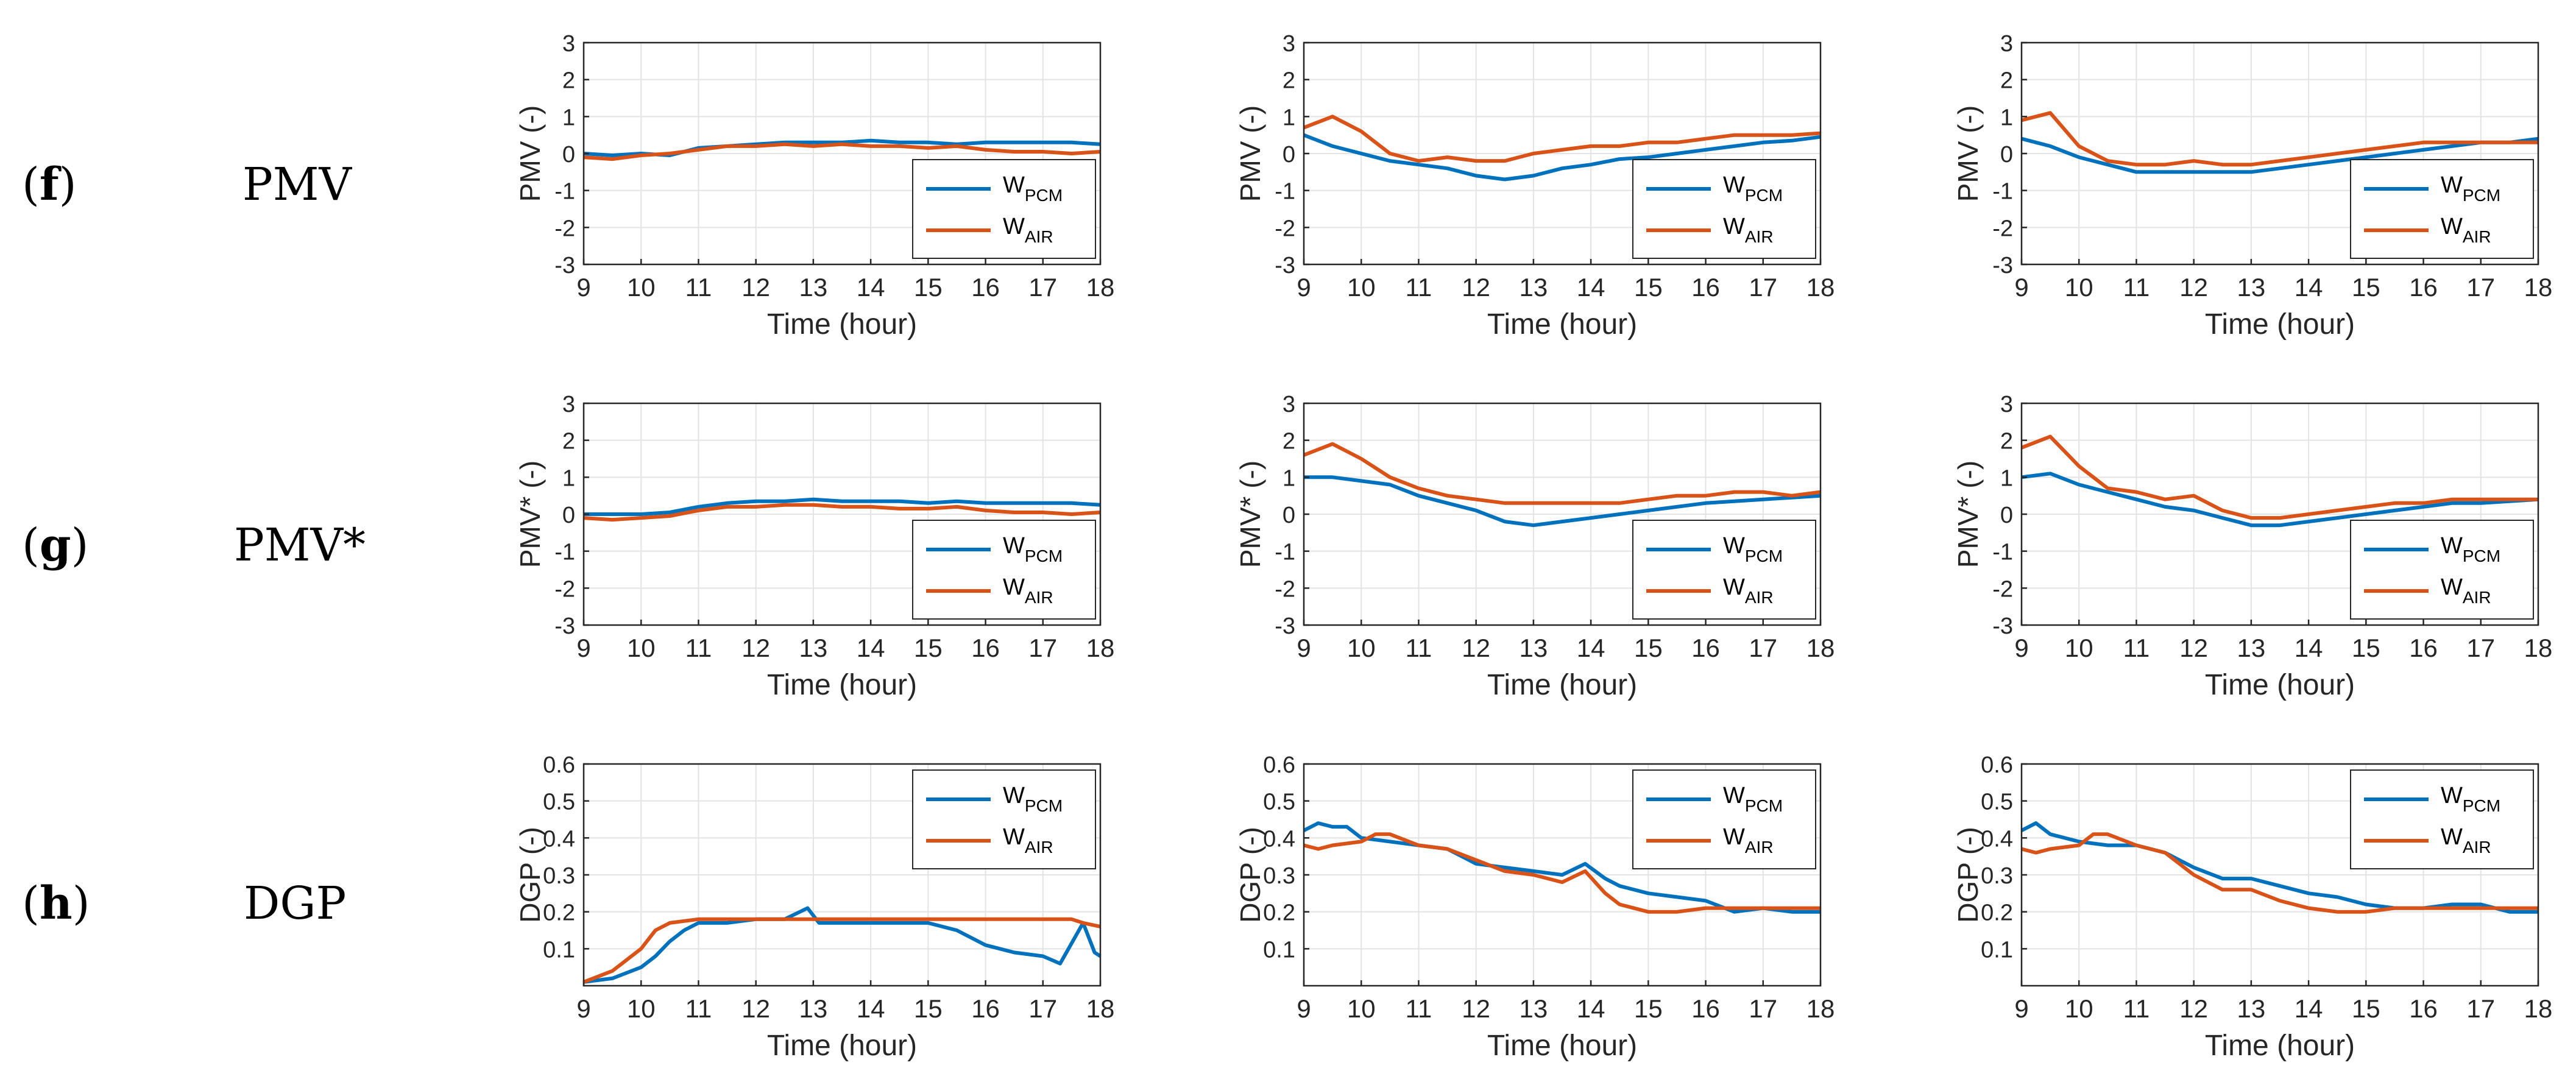  What do you see at coordinates (559, 876) in the screenshot?
I see `y-tick-label: 0.3` at bounding box center [559, 876].